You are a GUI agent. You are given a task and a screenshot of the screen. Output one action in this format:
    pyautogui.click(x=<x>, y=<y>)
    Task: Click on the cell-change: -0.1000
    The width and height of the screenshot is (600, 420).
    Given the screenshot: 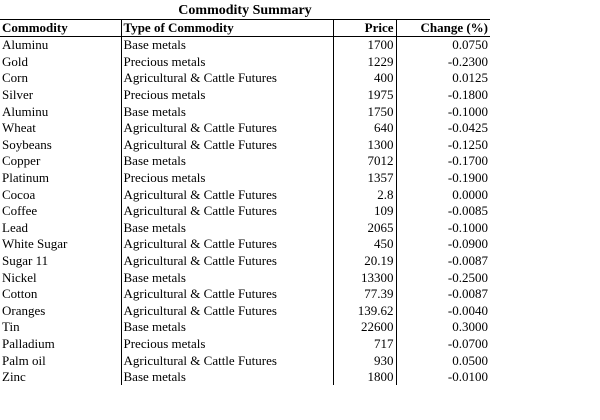 What is the action you would take?
    pyautogui.click(x=442, y=228)
    